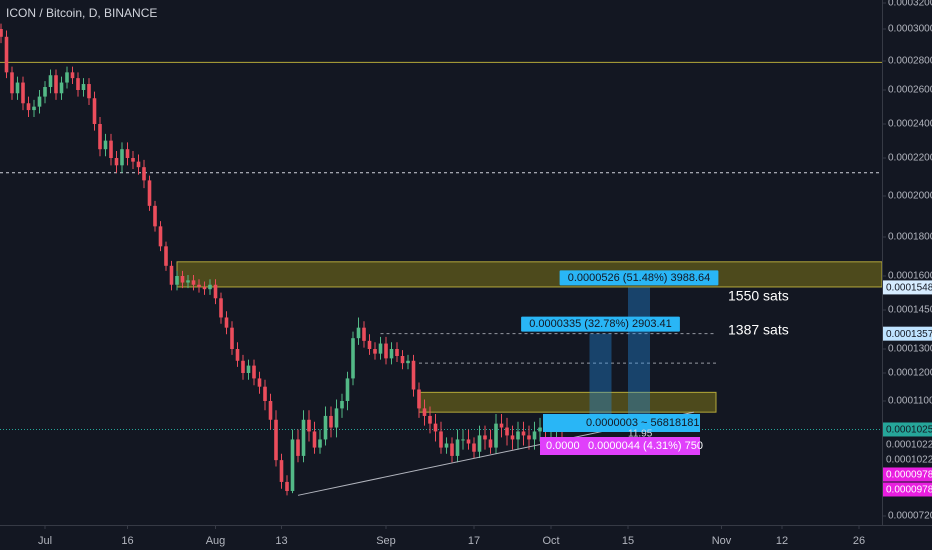 This screenshot has width=932, height=550. I want to click on y-tick-label: 0.0003000, so click(910, 29).